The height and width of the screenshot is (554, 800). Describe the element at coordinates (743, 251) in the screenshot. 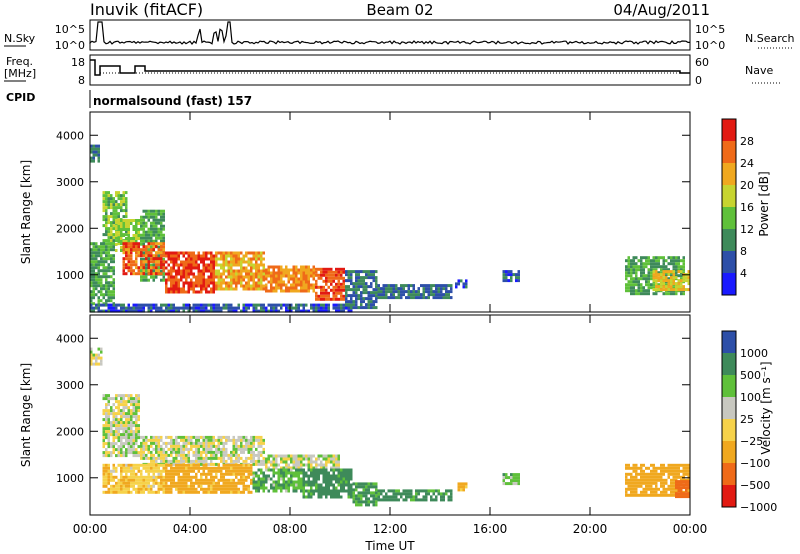

I see `colorbar-tick-label: 8` at that location.